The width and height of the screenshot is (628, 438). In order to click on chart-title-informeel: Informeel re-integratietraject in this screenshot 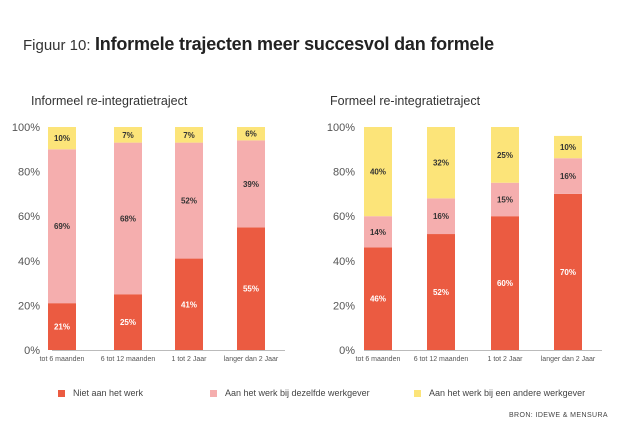, I will do `click(109, 101)`.